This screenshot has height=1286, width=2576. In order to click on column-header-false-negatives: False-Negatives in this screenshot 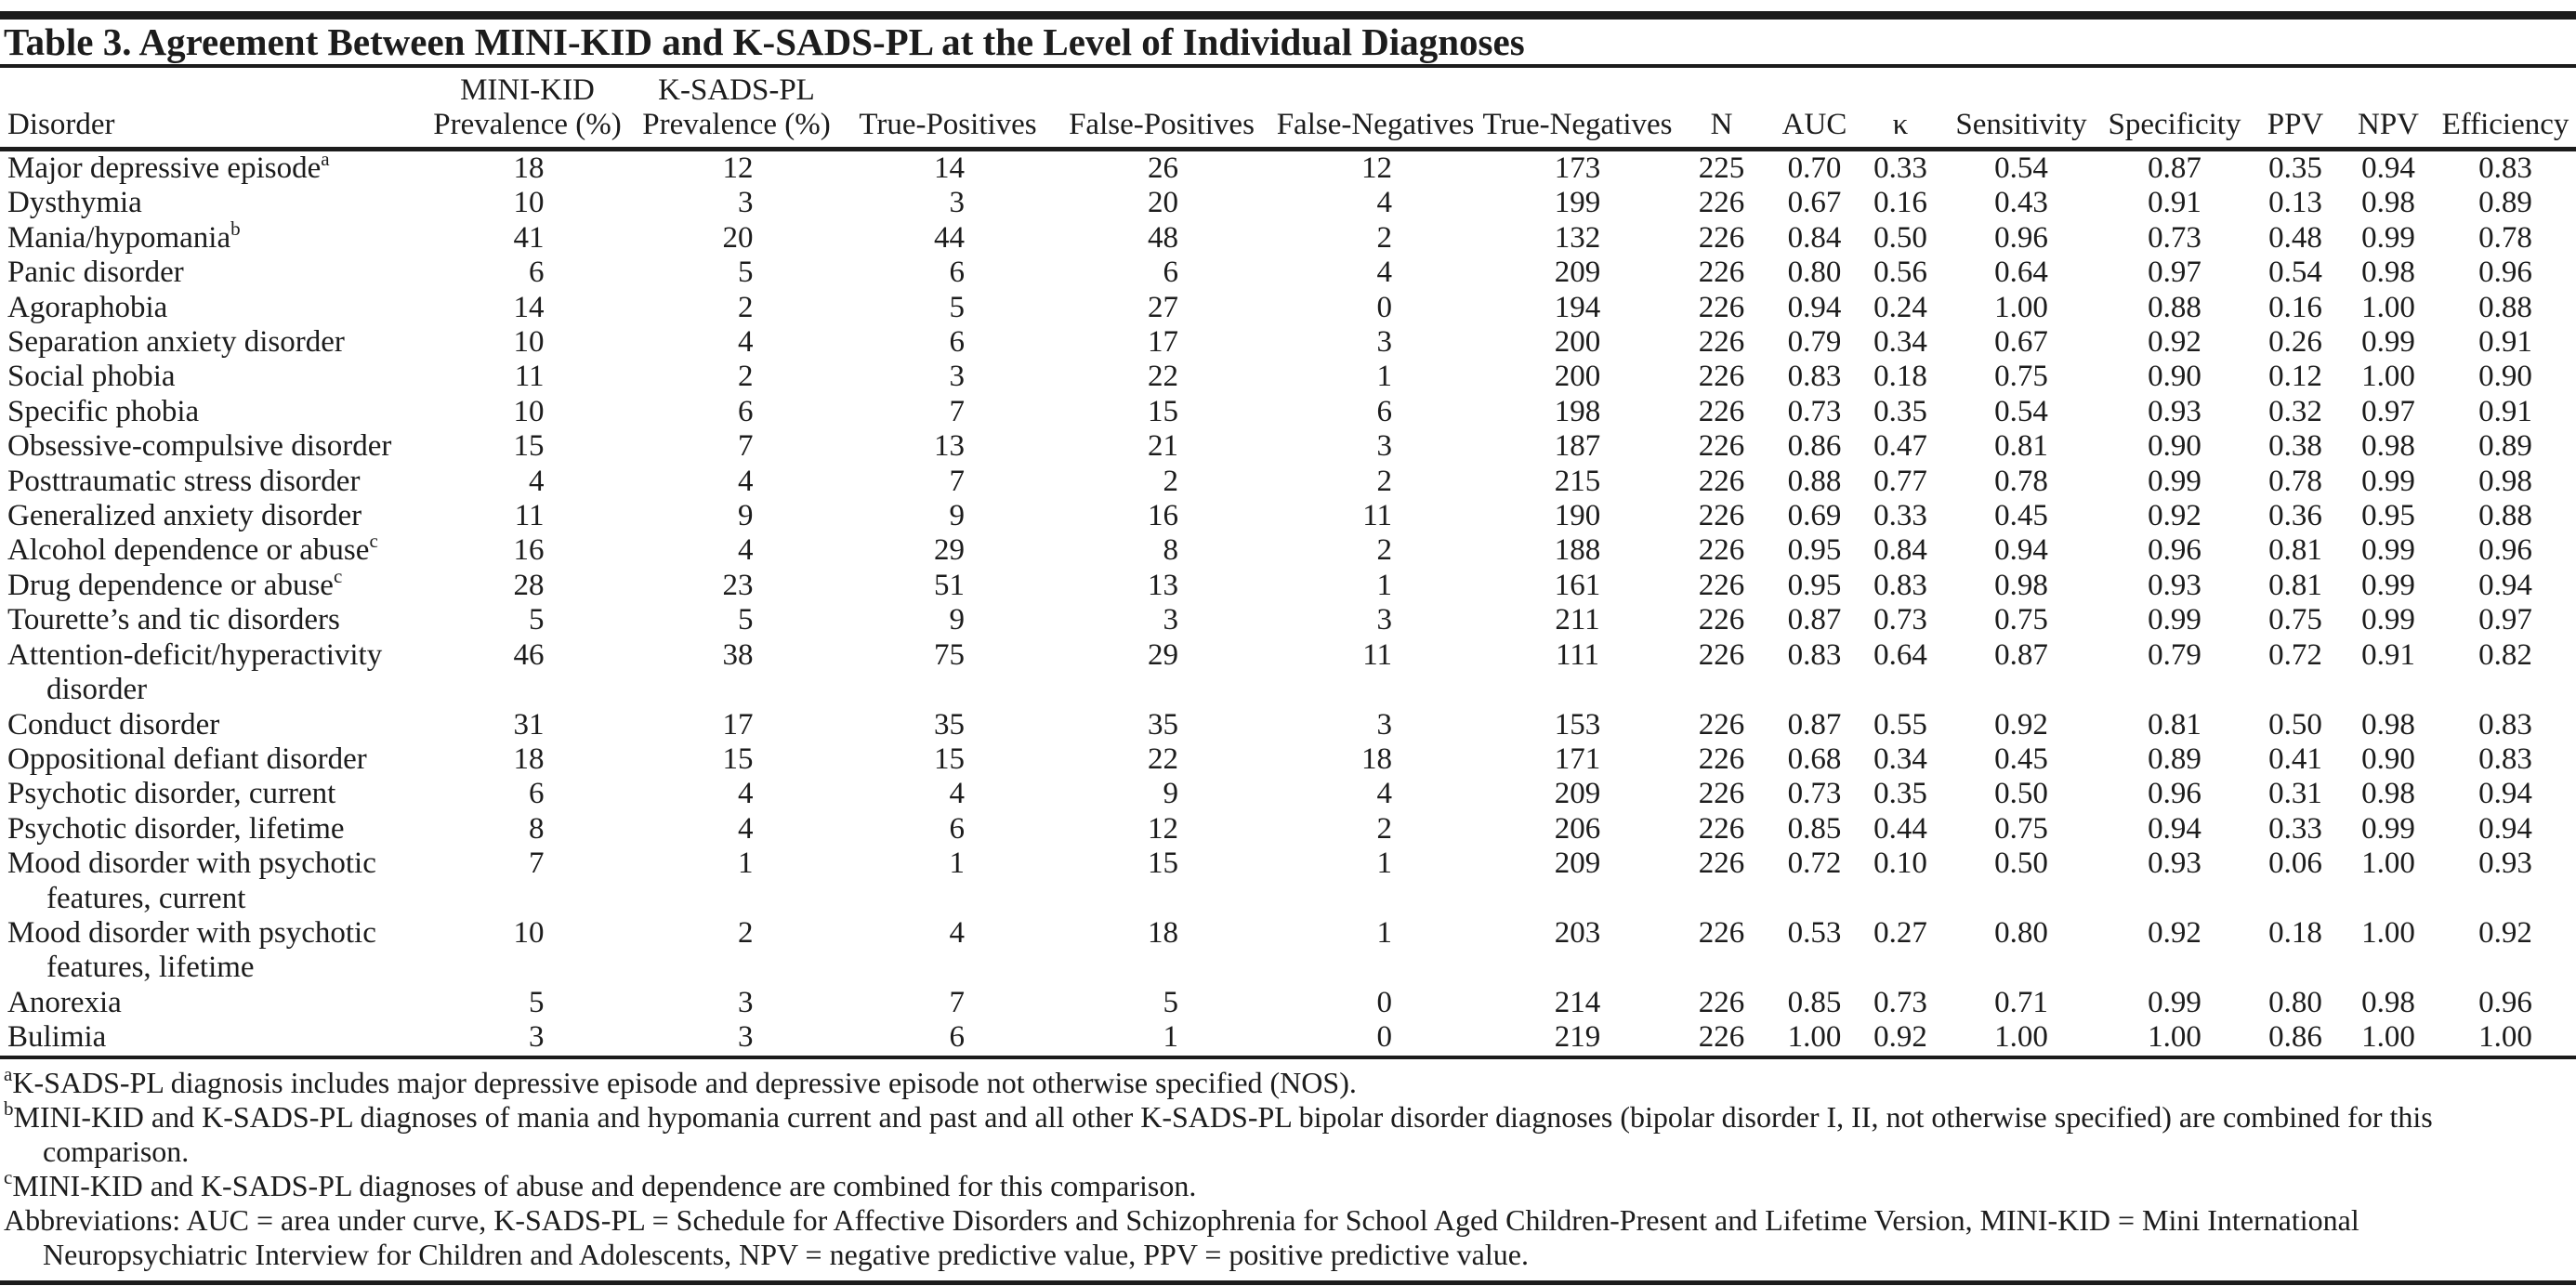, I will do `click(1375, 109)`.